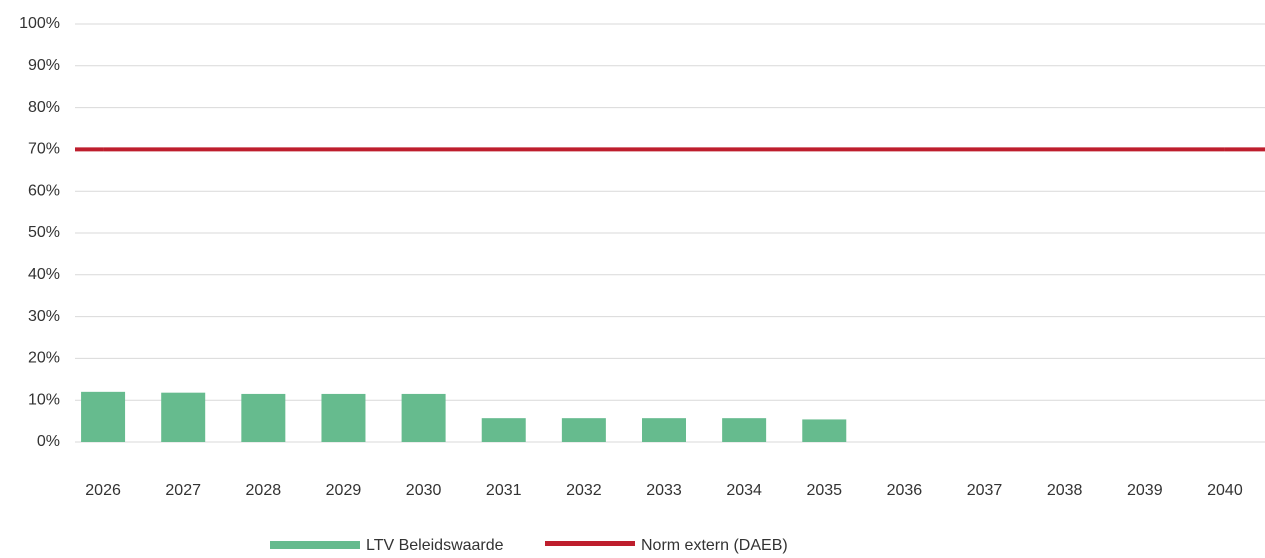 This screenshot has width=1265, height=558. What do you see at coordinates (824, 490) in the screenshot?
I see `x-tick-label: 2035` at bounding box center [824, 490].